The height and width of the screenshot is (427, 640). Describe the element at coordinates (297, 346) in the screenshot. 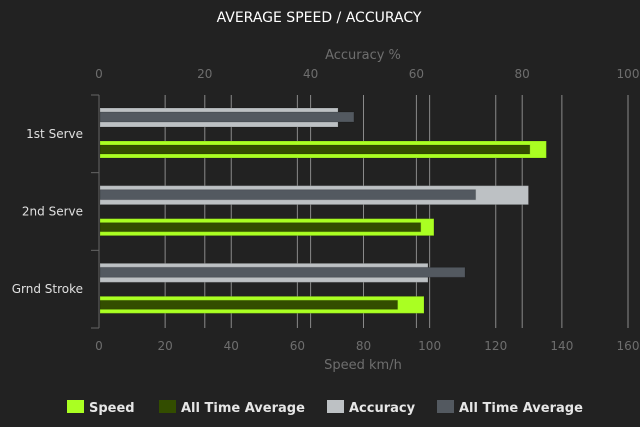

I see `bottom-tick-label: 60` at that location.